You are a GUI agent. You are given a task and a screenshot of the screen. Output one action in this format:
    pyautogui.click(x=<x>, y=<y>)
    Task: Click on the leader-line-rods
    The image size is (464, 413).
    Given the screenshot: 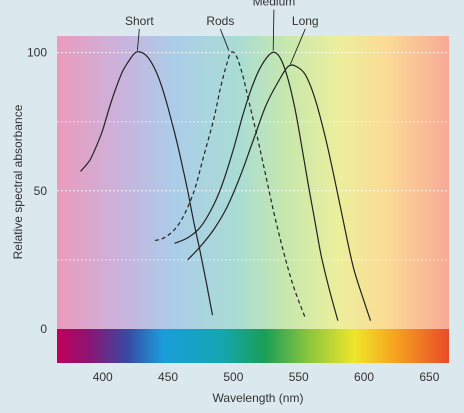 What is the action you would take?
    pyautogui.click(x=224, y=39)
    